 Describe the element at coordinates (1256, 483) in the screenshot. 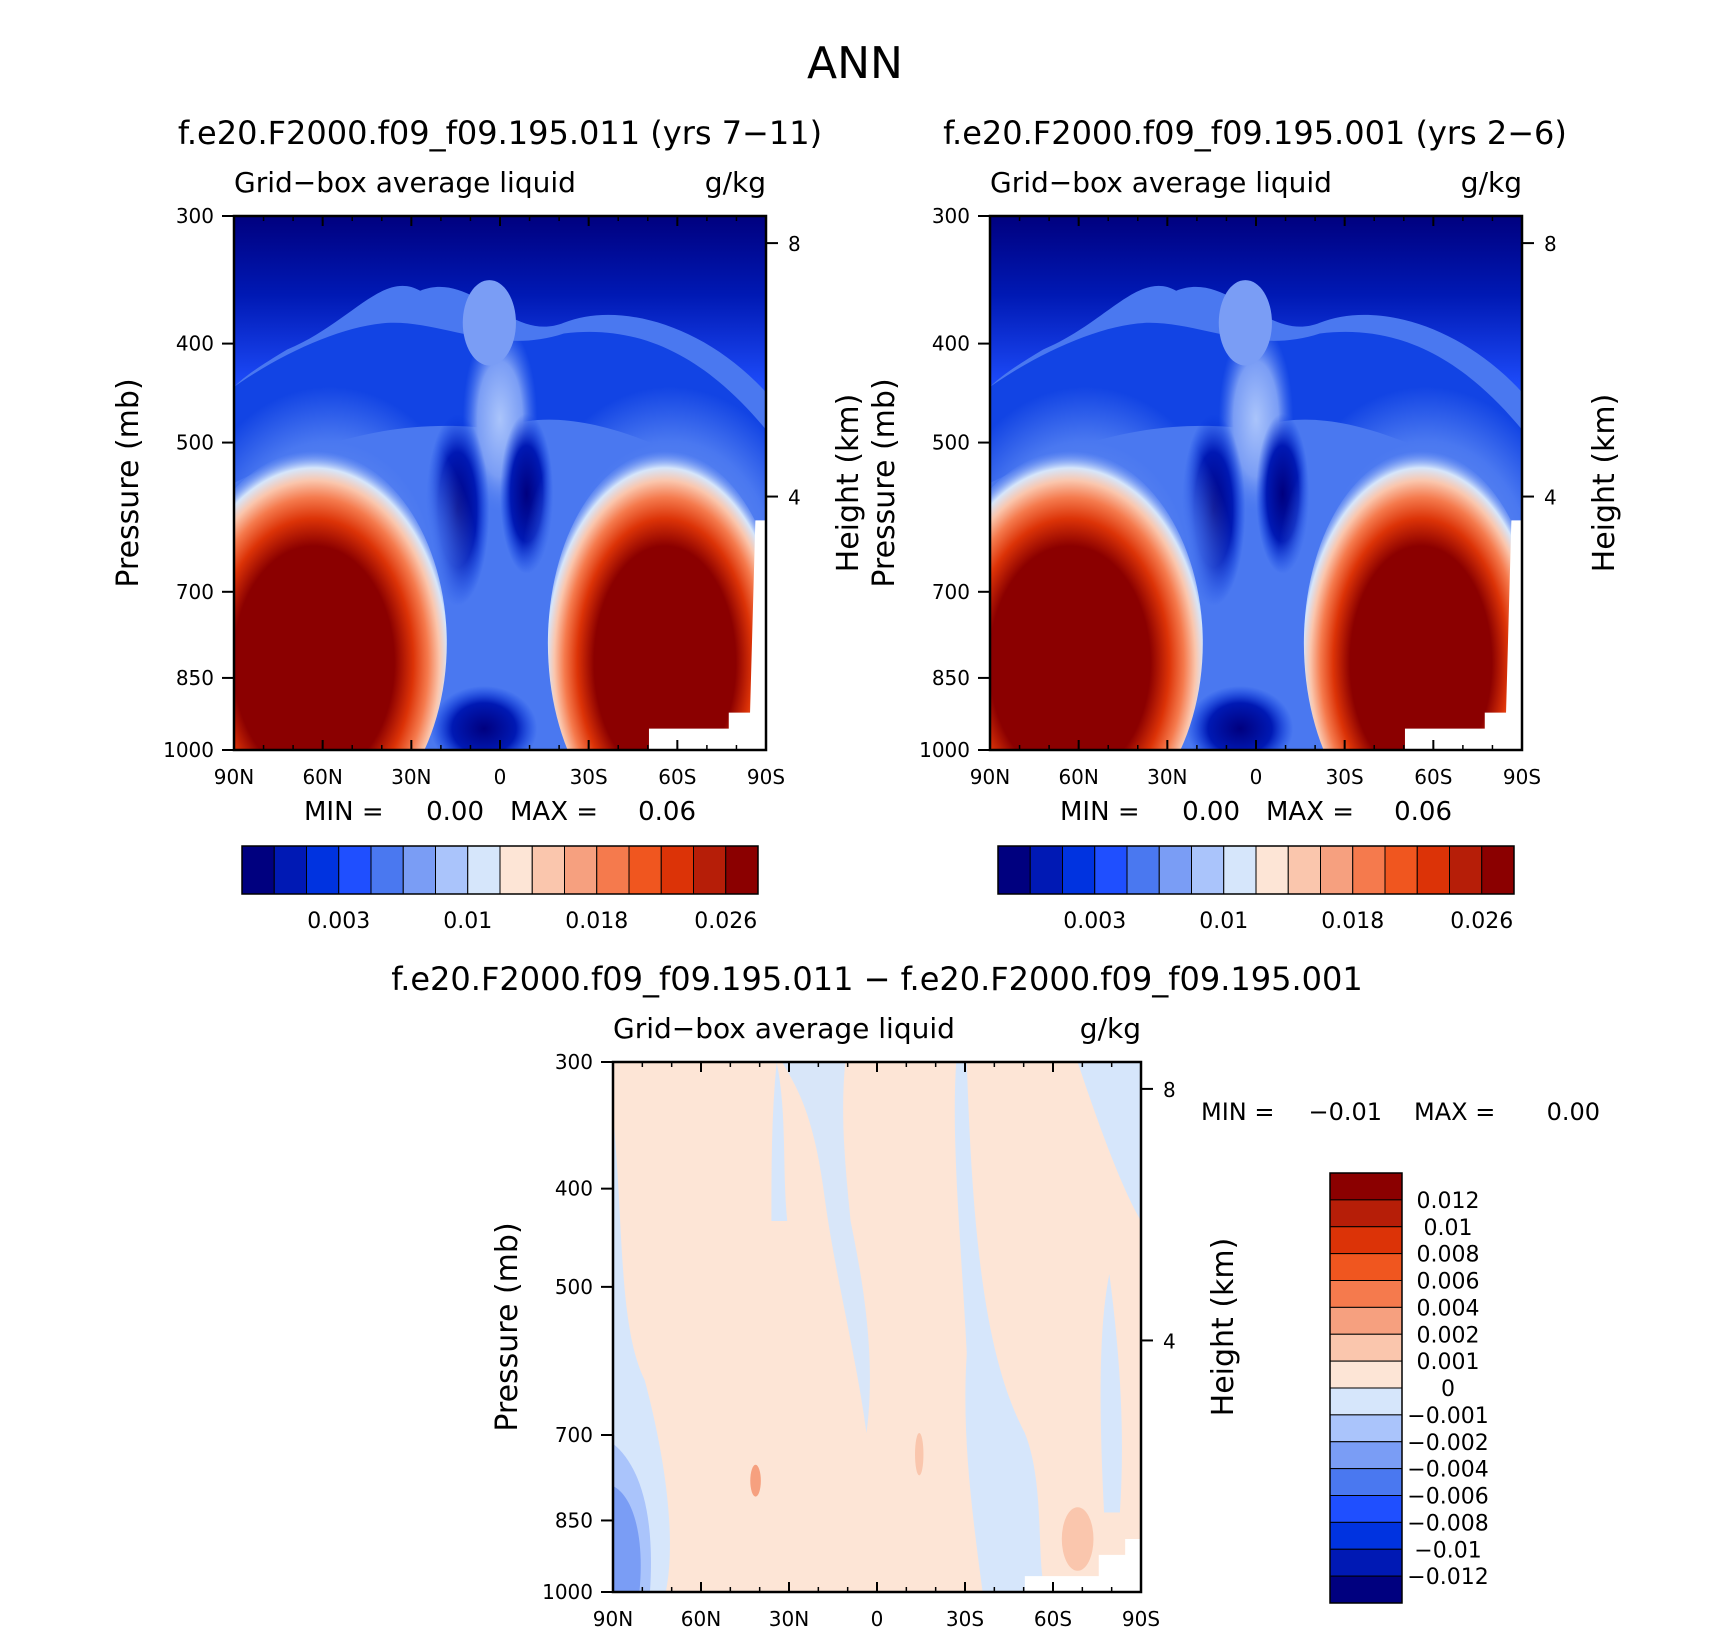

I see `panel-field-inner` at that location.